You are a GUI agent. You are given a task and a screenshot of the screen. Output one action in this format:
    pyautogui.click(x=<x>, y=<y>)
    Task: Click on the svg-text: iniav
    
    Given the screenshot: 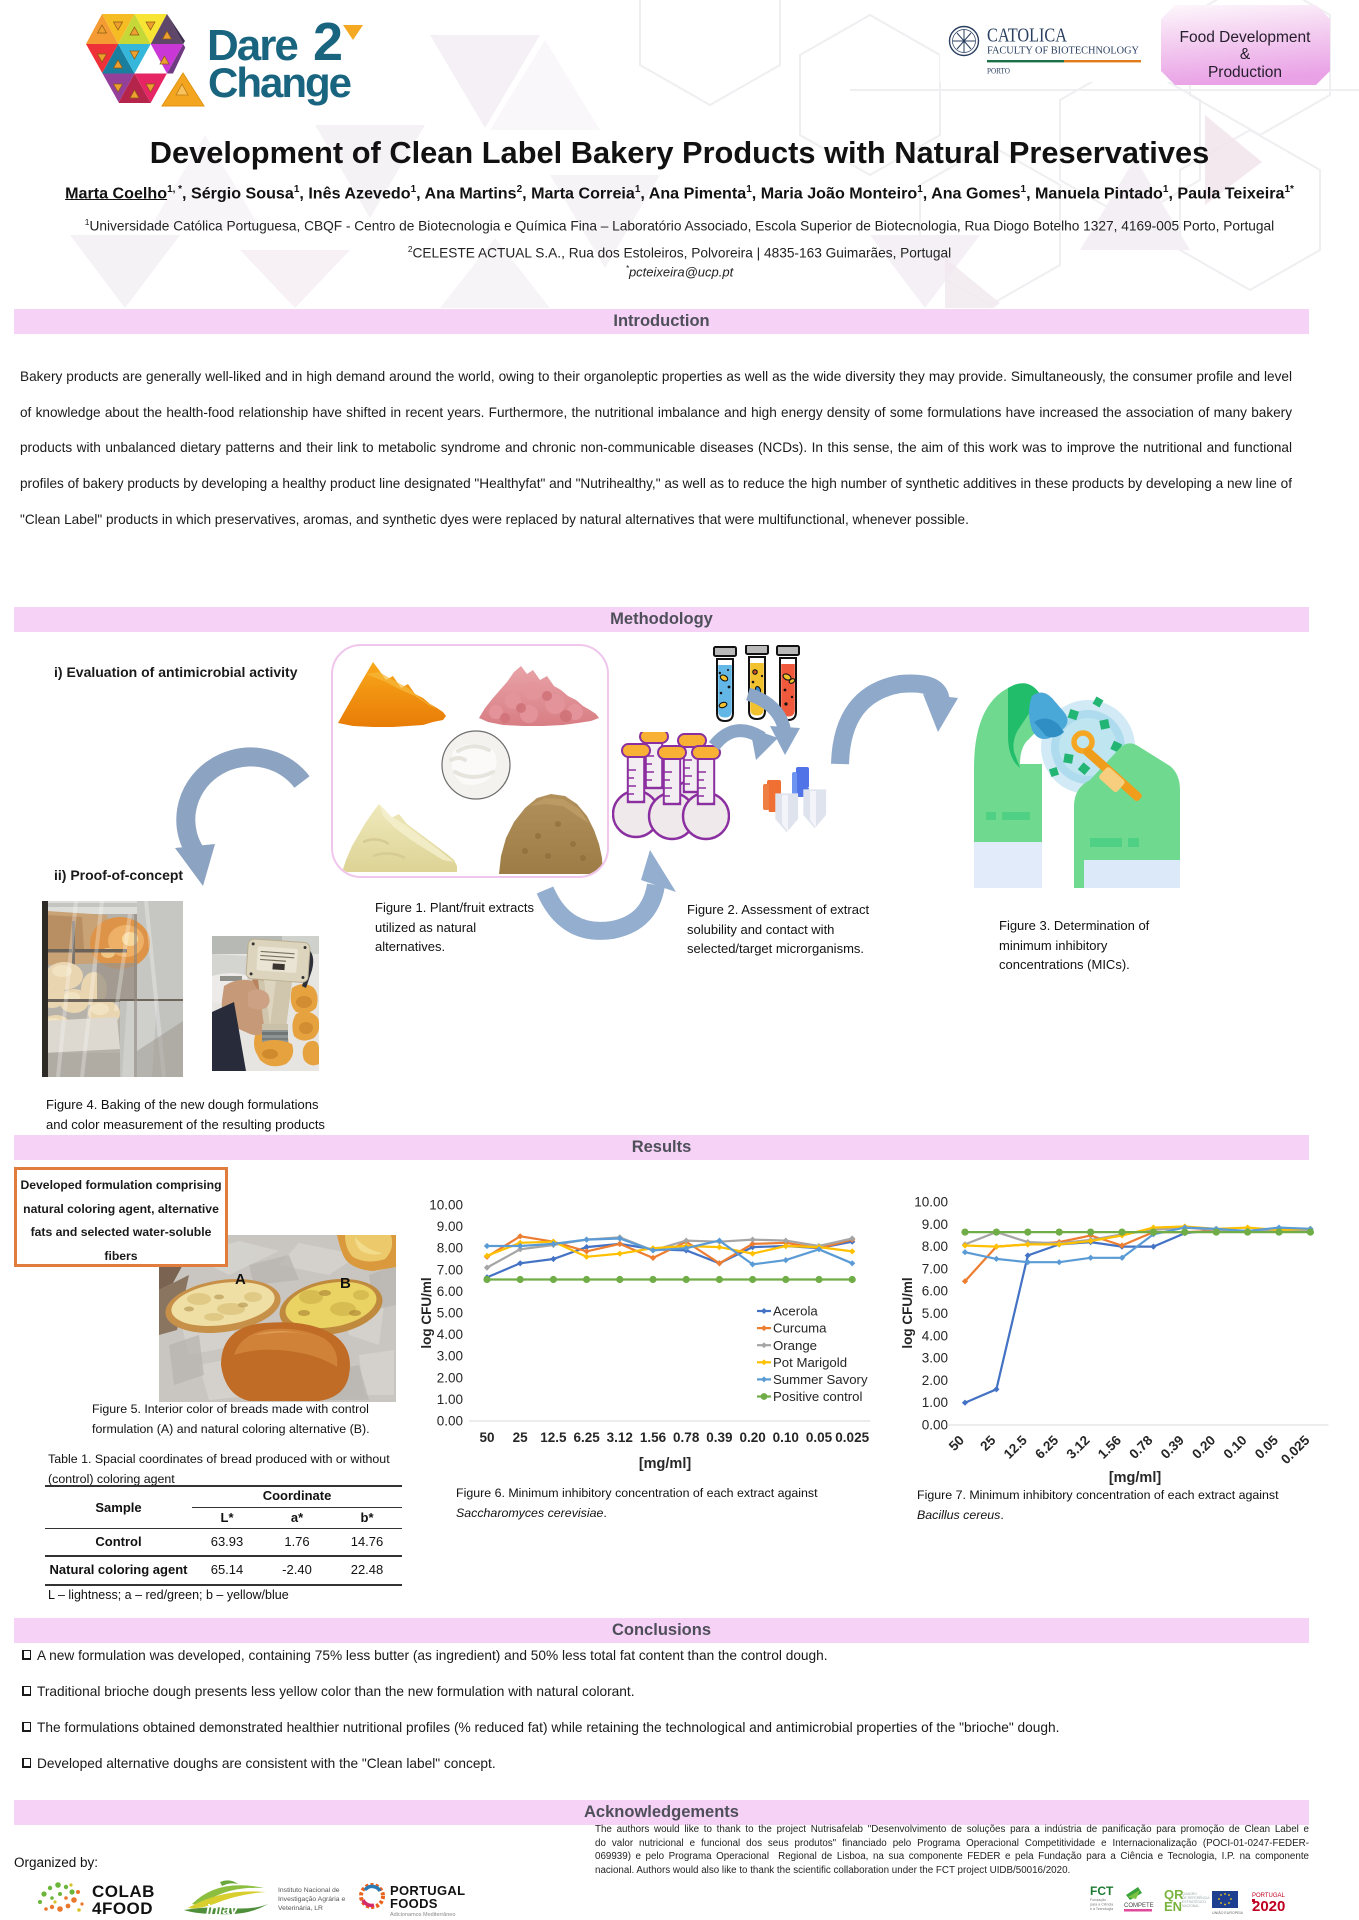 What is the action you would take?
    pyautogui.click(x=222, y=1909)
    